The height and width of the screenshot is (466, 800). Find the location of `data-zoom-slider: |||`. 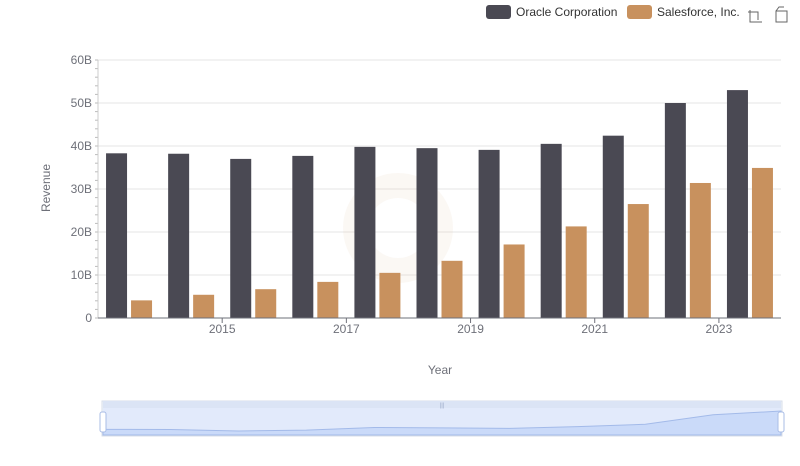

data-zoom-slider: ||| is located at coordinates (442, 418).